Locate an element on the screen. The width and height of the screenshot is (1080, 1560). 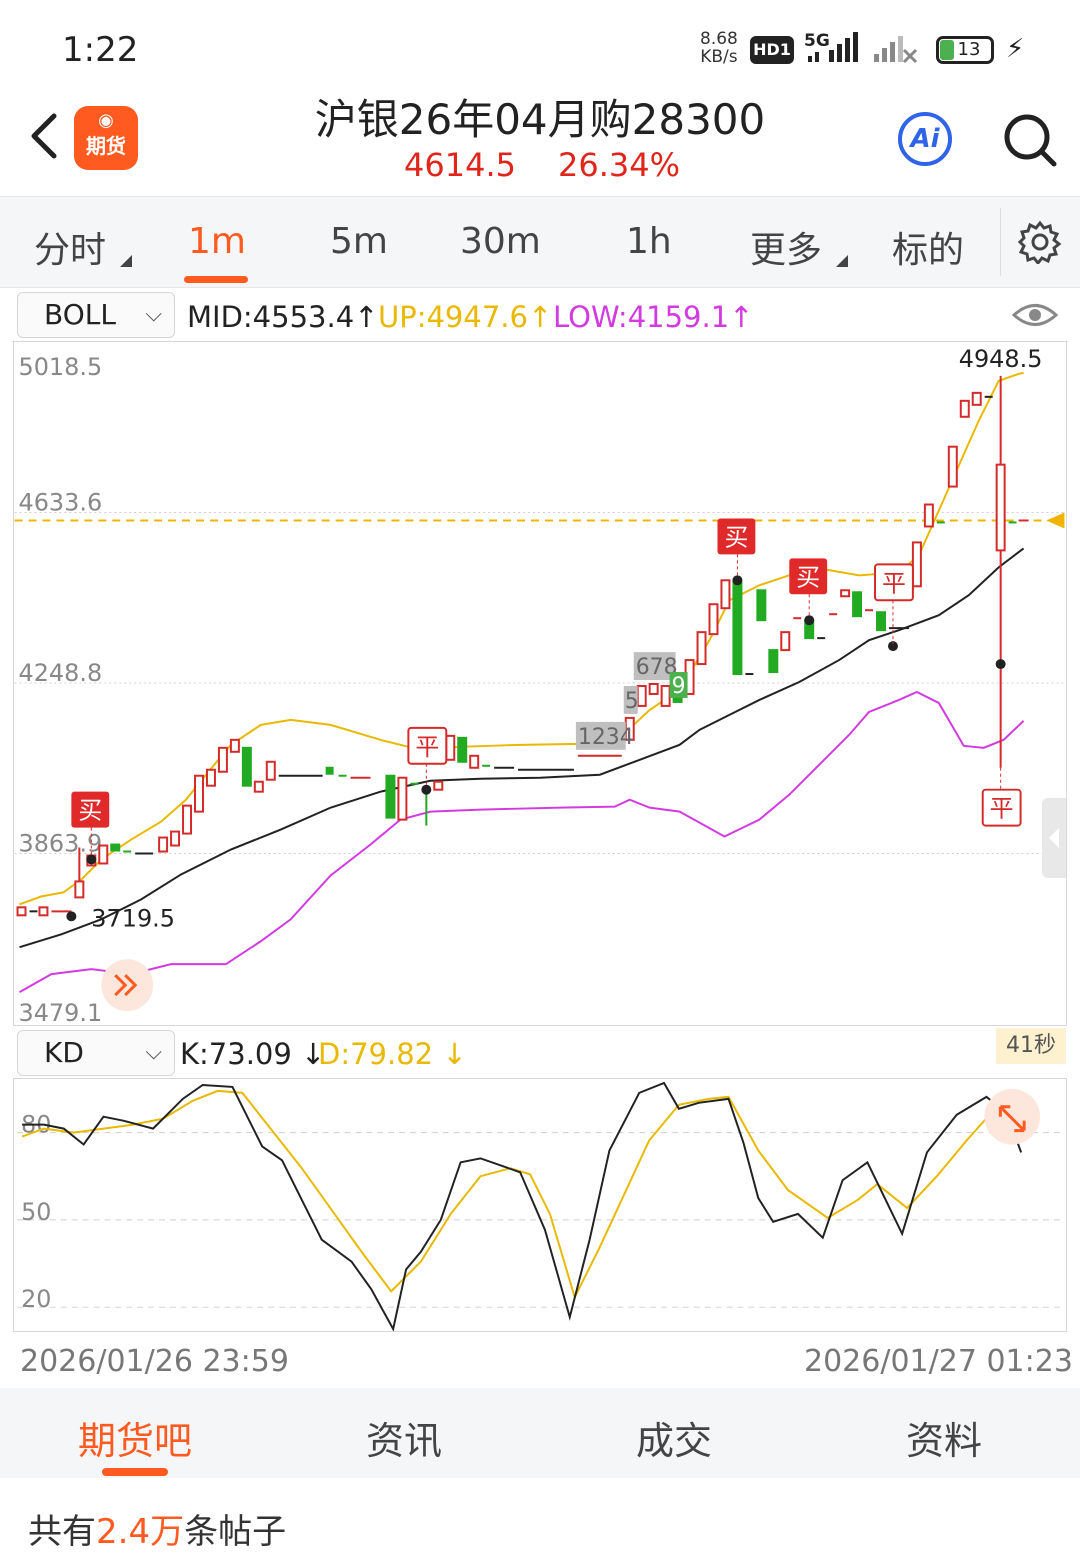
sequence-label: 9 is located at coordinates (679, 686).